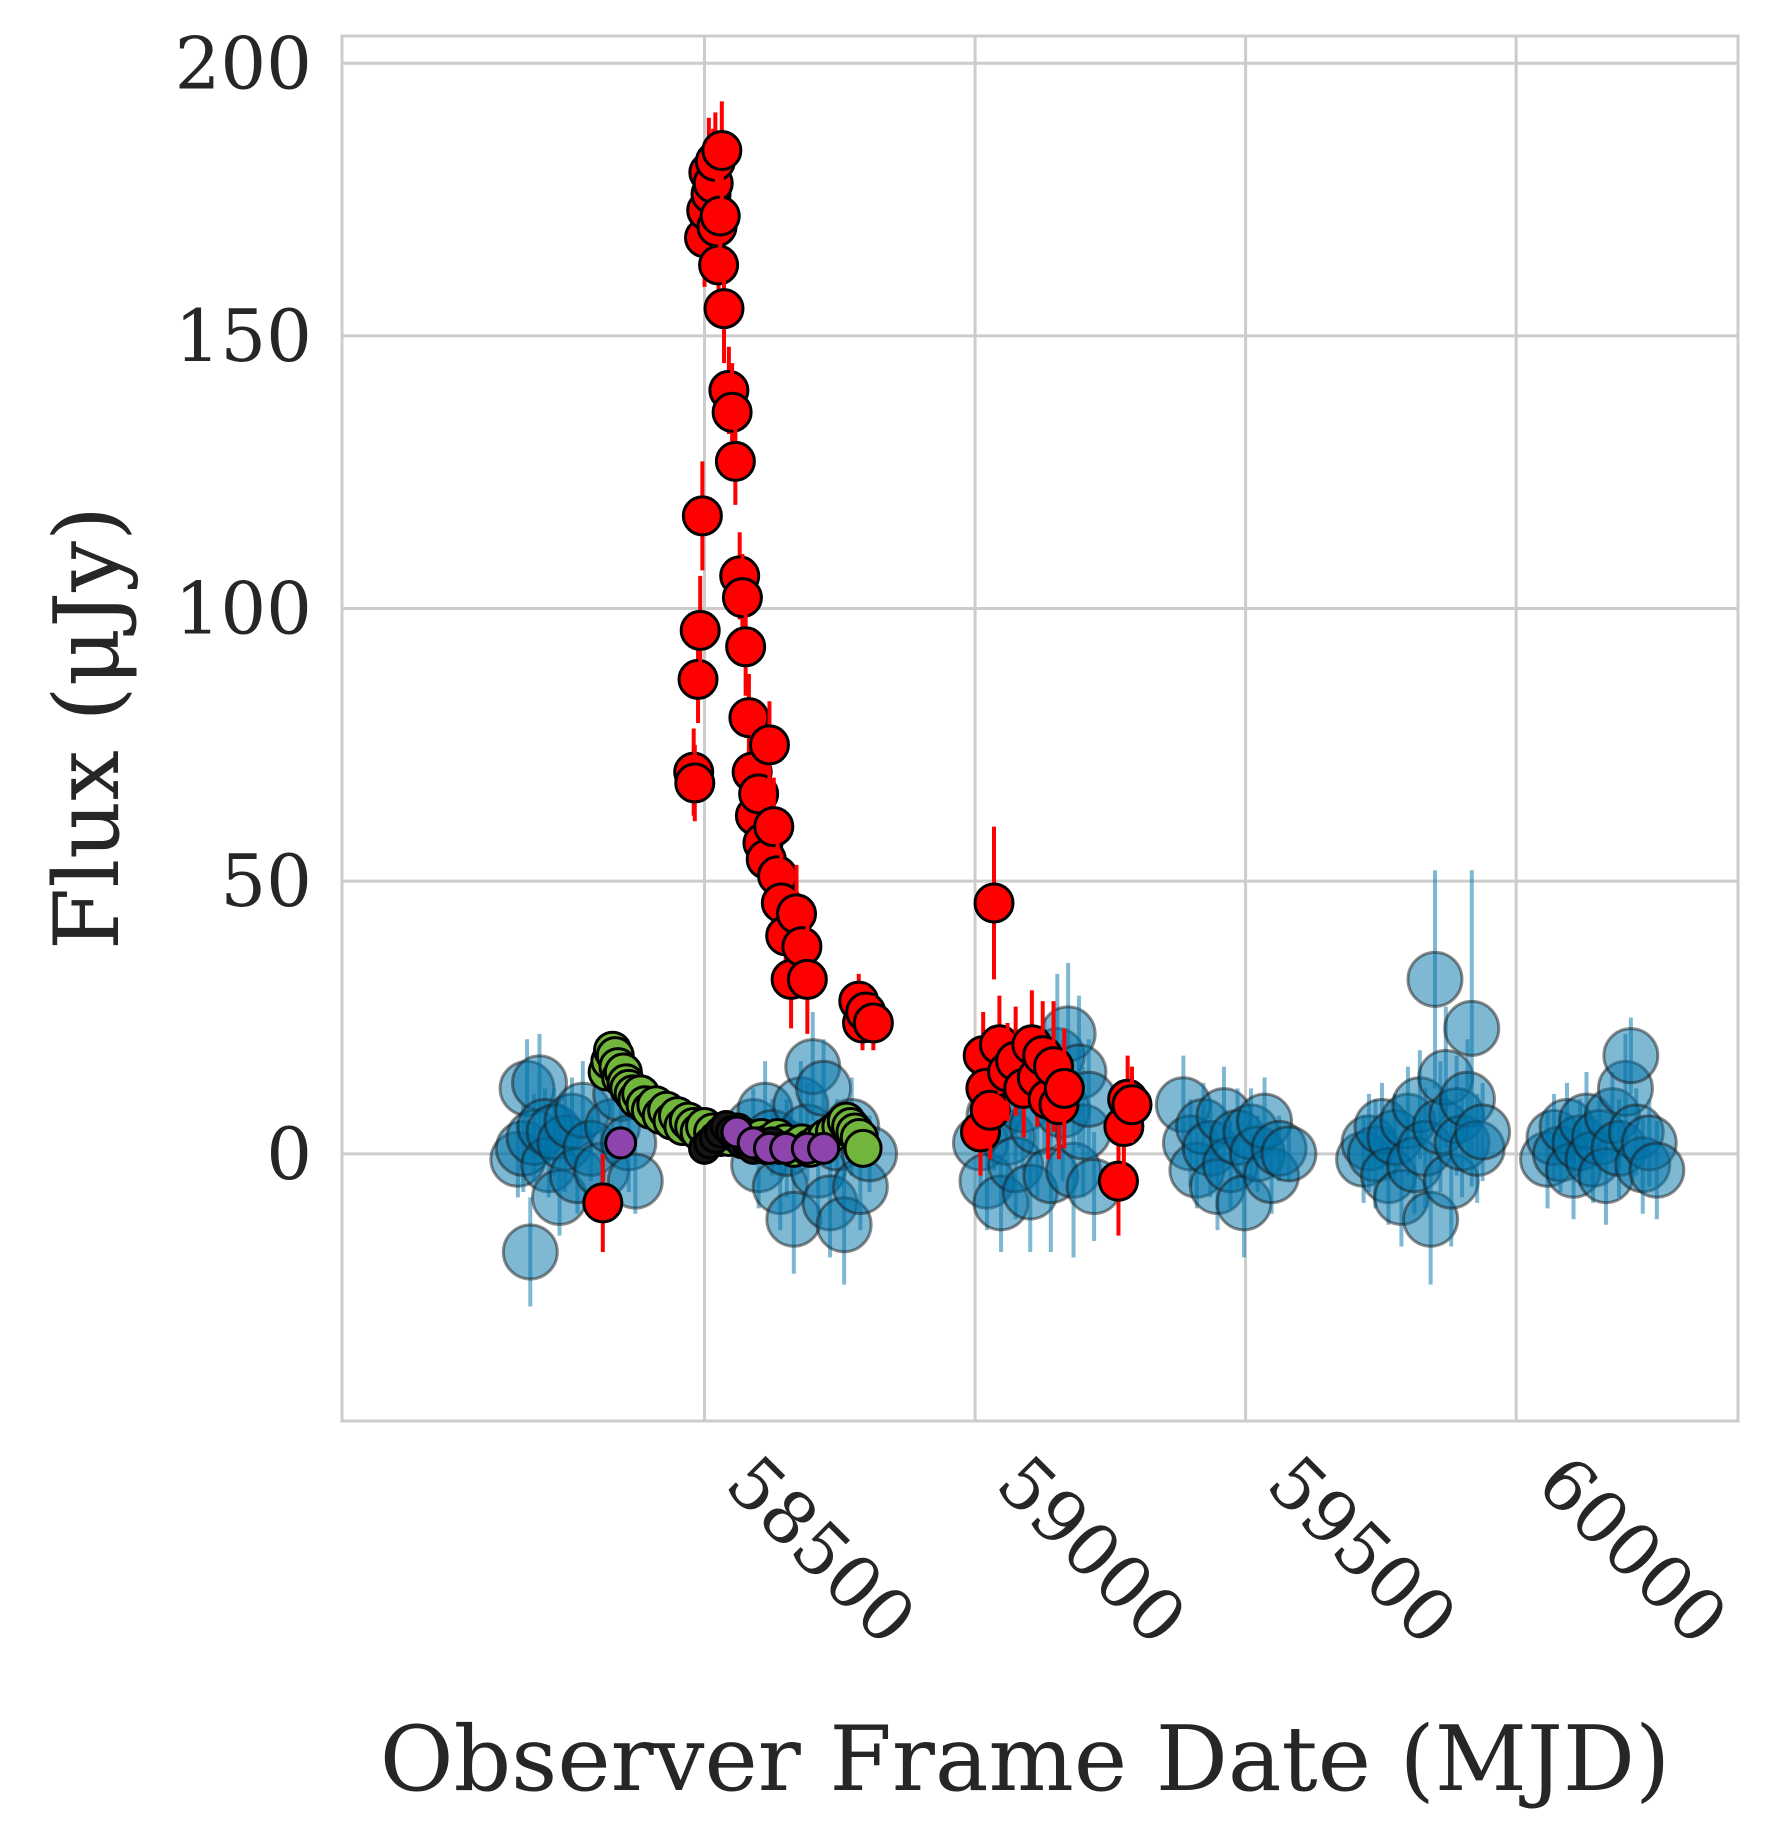 The image size is (1766, 1844). What do you see at coordinates (821, 1550) in the screenshot?
I see `x-tick-label: 58500` at bounding box center [821, 1550].